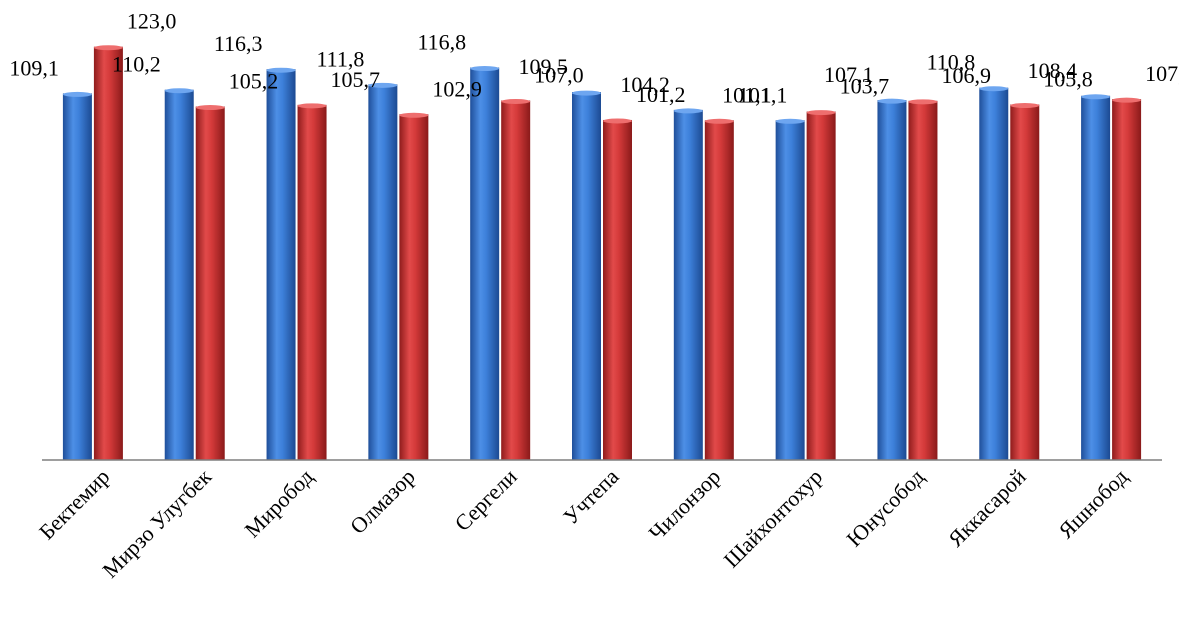 The height and width of the screenshot is (618, 1179). Describe the element at coordinates (966, 75) in the screenshot. I see `data-label-red-9: 106,9` at that location.